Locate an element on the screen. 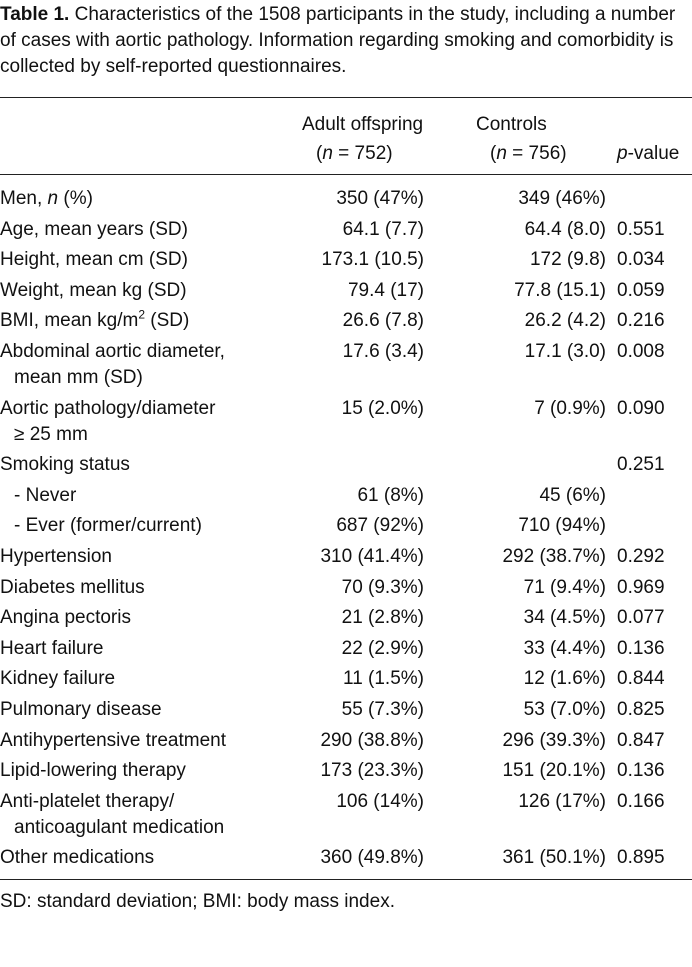 The height and width of the screenshot is (967, 692). text-segment: (SD) is located at coordinates (167, 321).